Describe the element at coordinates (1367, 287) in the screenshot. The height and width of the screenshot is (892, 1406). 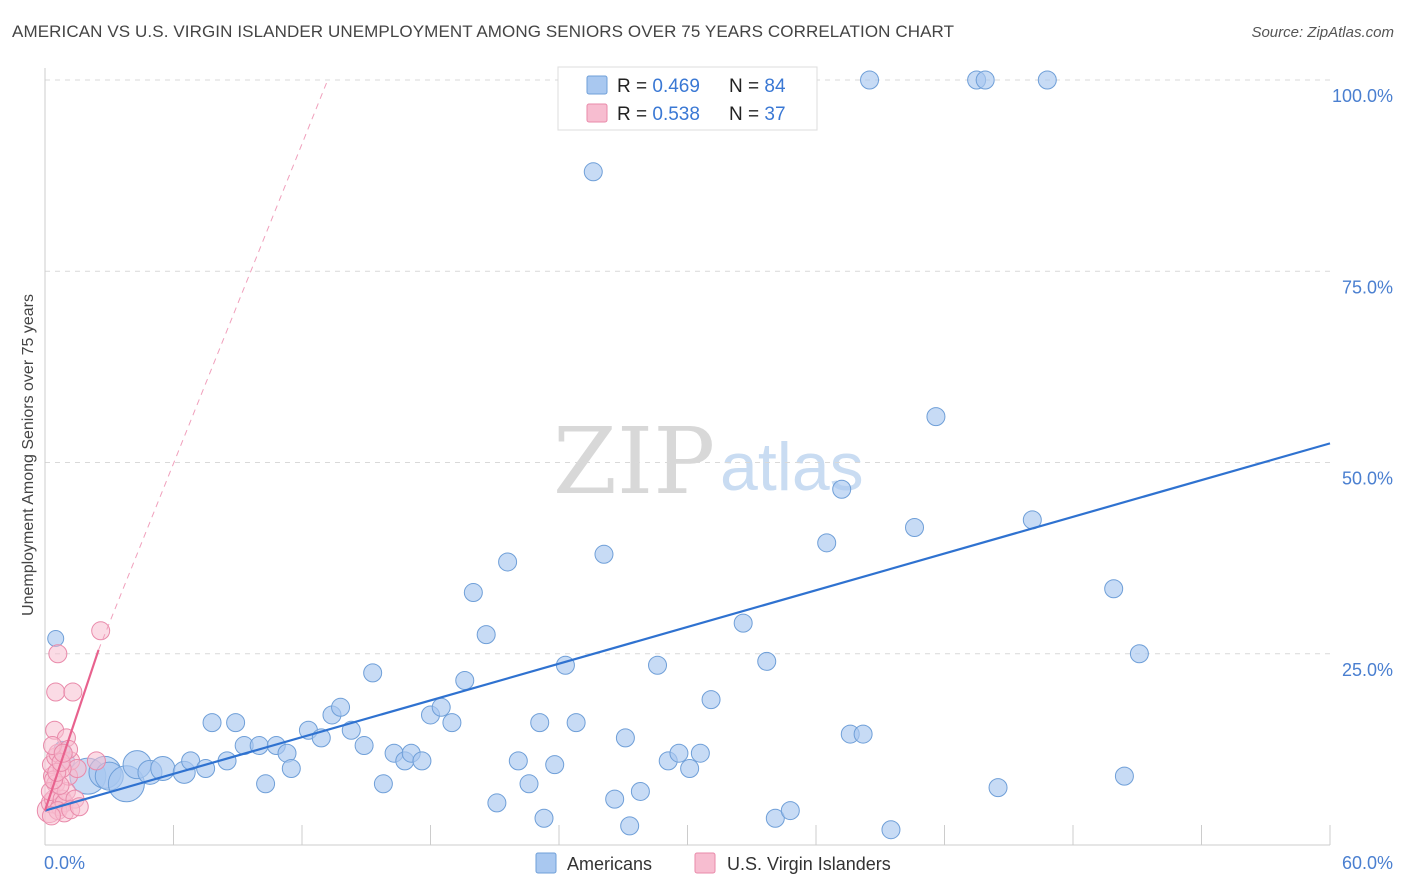
I see `y-tick-label-2: 75.0%` at that location.